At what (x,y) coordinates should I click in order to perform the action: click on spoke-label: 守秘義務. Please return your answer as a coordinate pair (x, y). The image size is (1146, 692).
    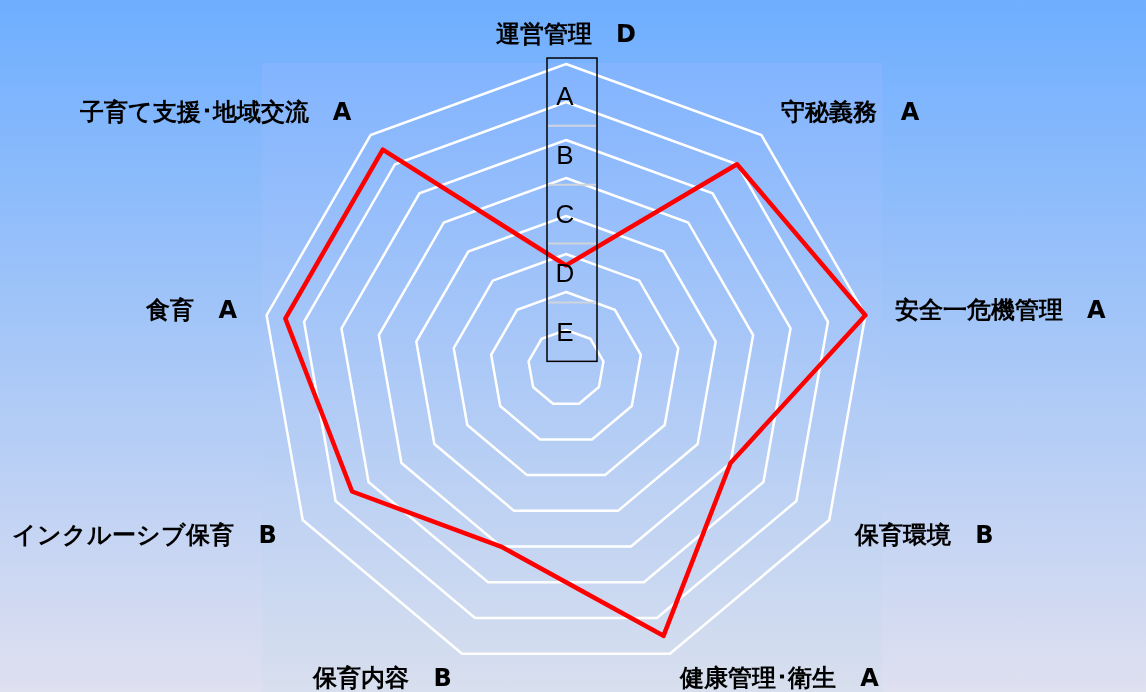
    Looking at the image, I should click on (828, 112).